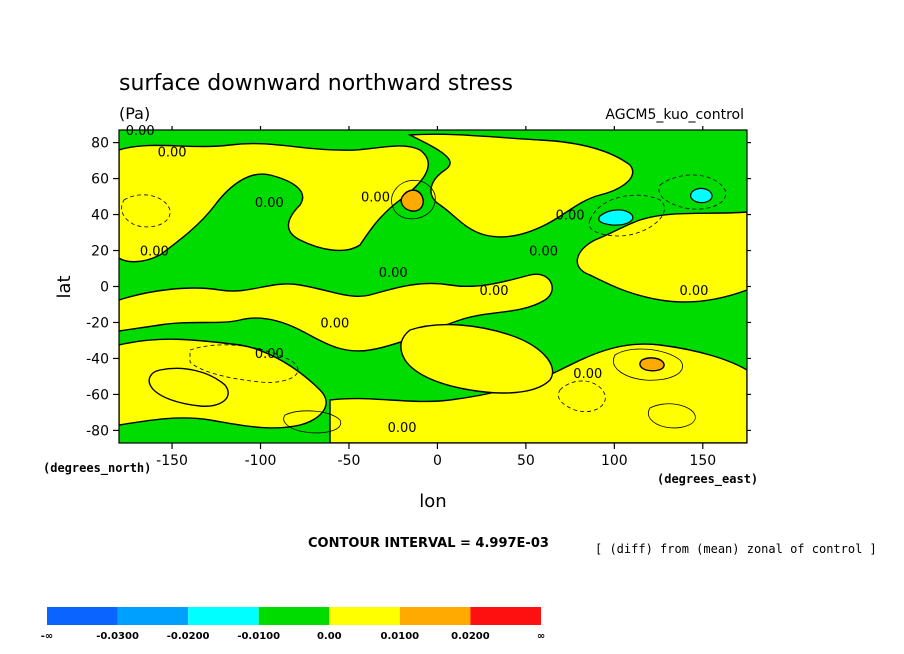 This screenshot has height=654, width=904. I want to click on x-tick-label: -50, so click(349, 461).